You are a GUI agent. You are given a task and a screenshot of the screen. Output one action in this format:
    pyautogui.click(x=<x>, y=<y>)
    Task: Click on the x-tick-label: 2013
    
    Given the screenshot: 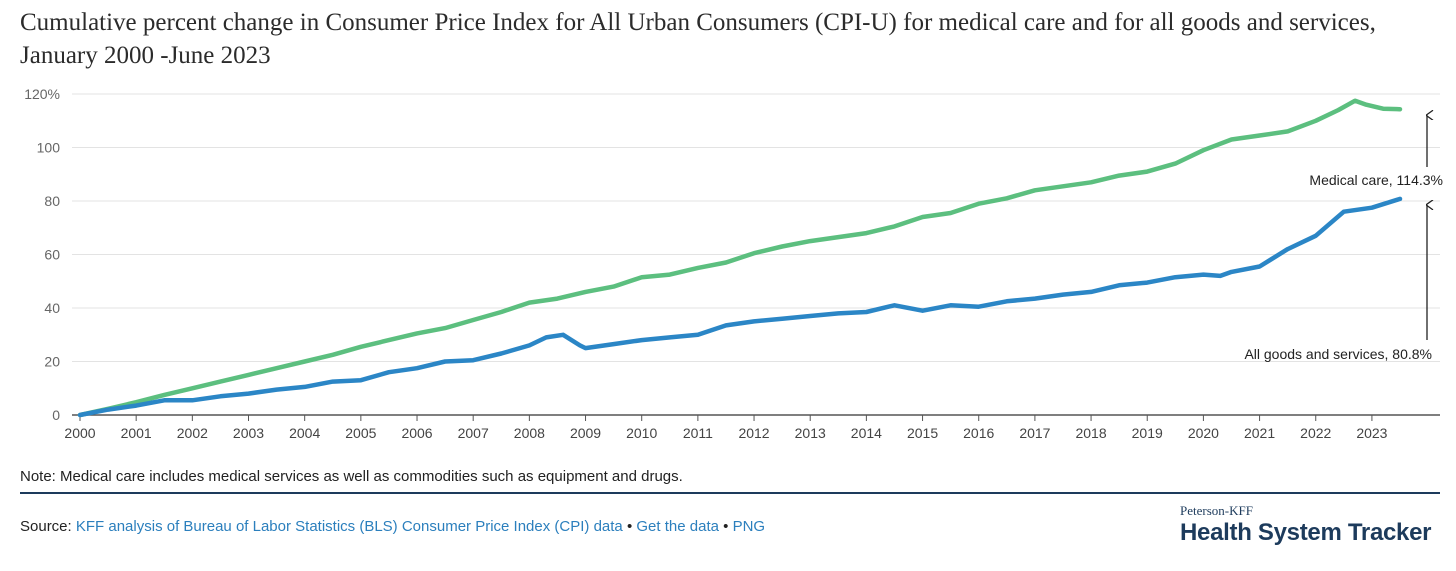 What is the action you would take?
    pyautogui.click(x=810, y=433)
    